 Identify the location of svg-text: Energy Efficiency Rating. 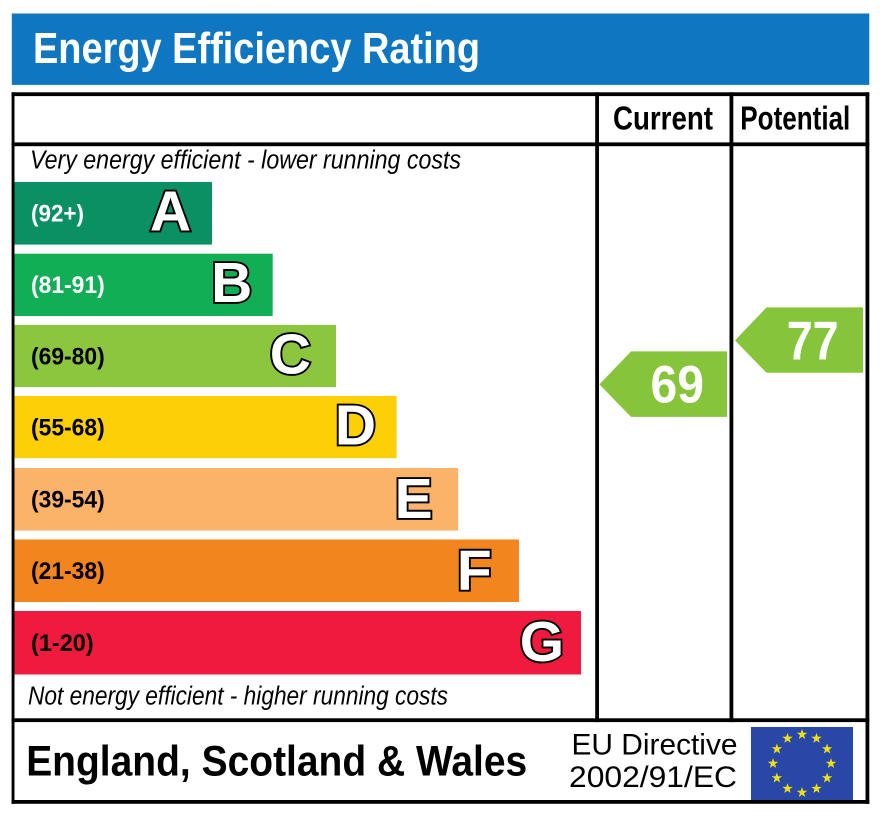
(256, 49).